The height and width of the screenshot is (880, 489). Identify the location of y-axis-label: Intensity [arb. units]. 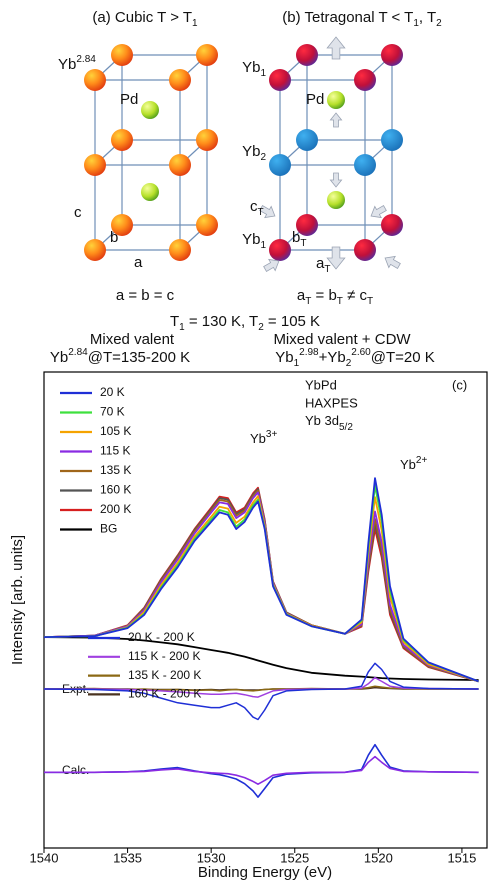
(17, 600).